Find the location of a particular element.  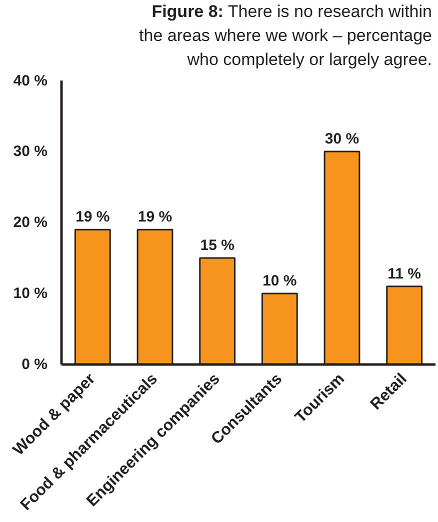

data-label: 15 % is located at coordinates (217, 245).